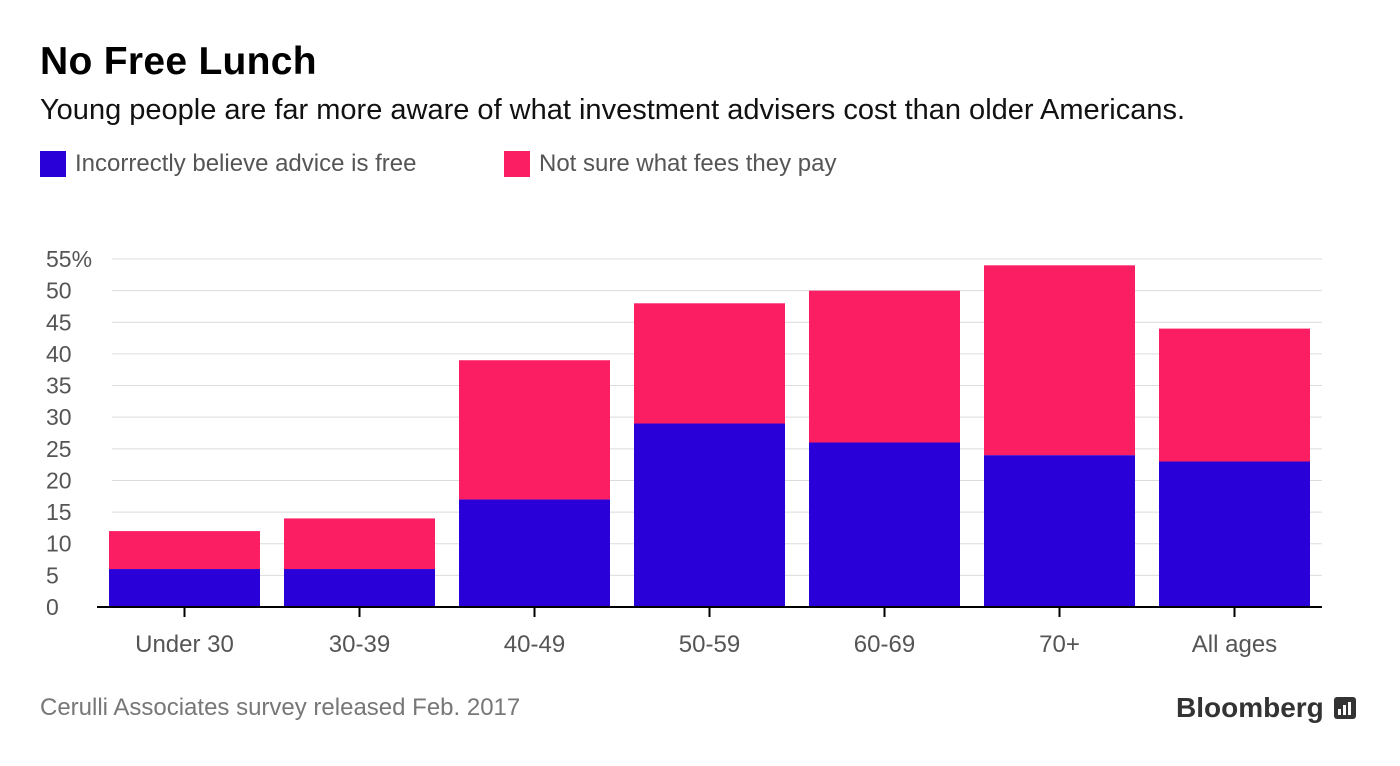  Describe the element at coordinates (53, 164) in the screenshot. I see `legend-swatch-free` at that location.